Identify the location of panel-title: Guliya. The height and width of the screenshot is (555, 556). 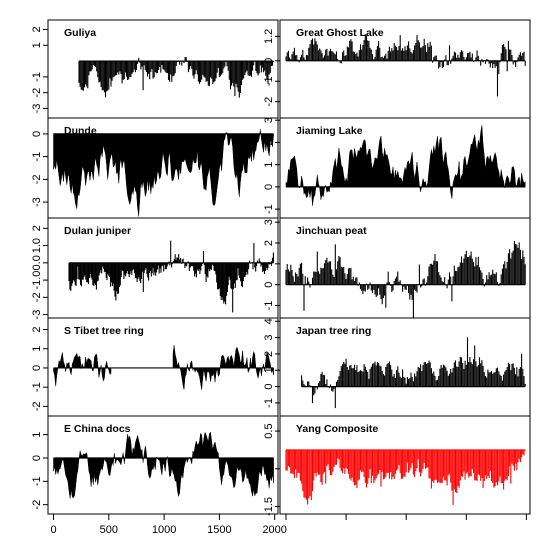
(80, 33).